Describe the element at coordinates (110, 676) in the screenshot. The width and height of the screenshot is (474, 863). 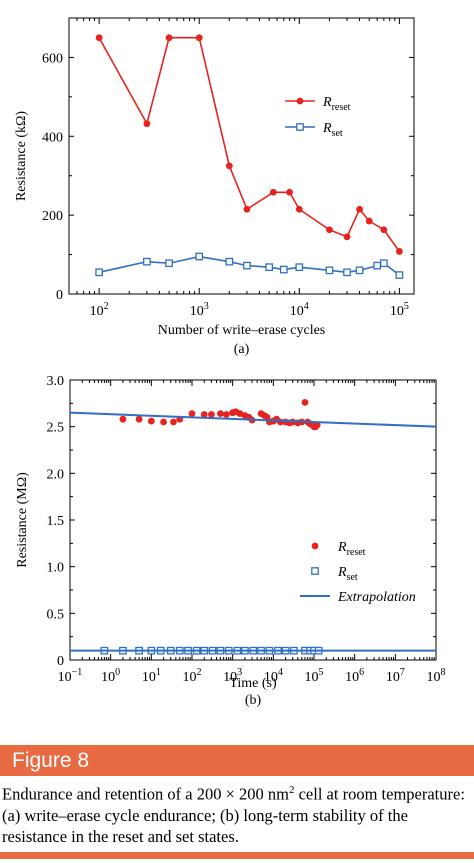
I see `x-tick-label: 10⁰` at that location.